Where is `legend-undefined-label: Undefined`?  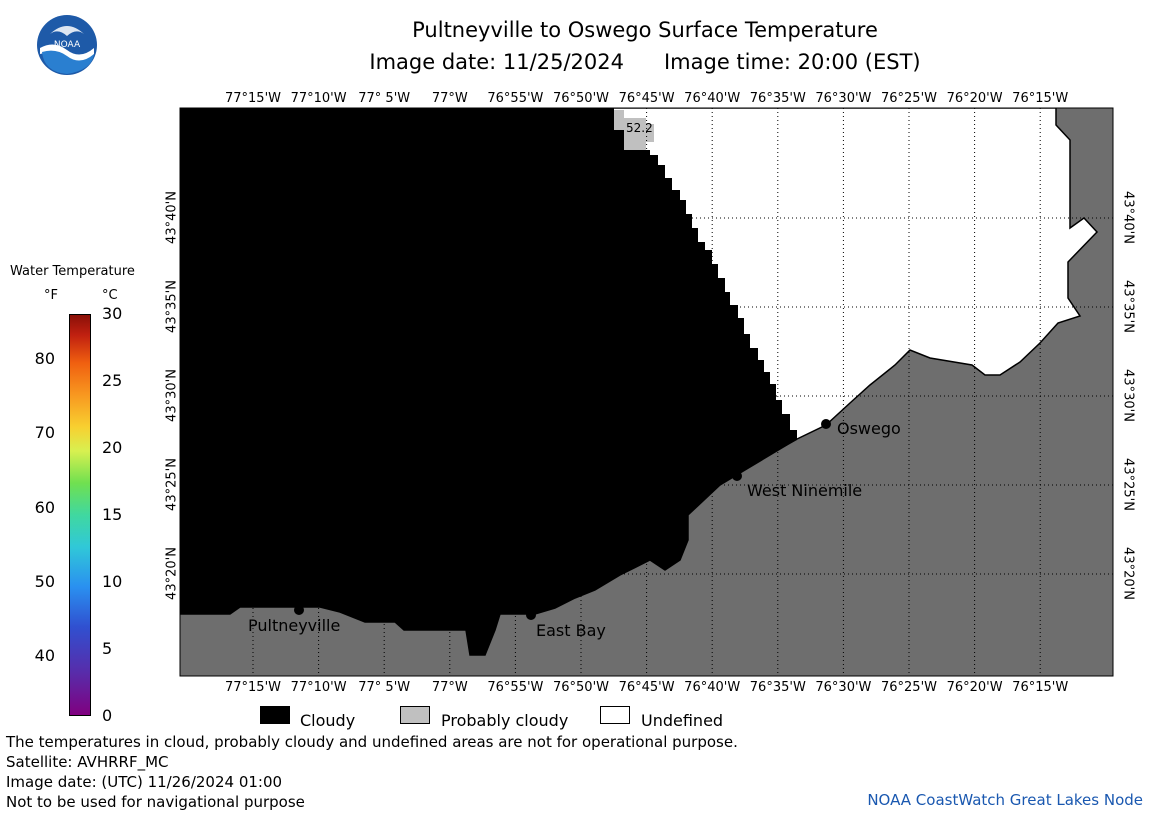
legend-undefined-label: Undefined is located at coordinates (682, 720).